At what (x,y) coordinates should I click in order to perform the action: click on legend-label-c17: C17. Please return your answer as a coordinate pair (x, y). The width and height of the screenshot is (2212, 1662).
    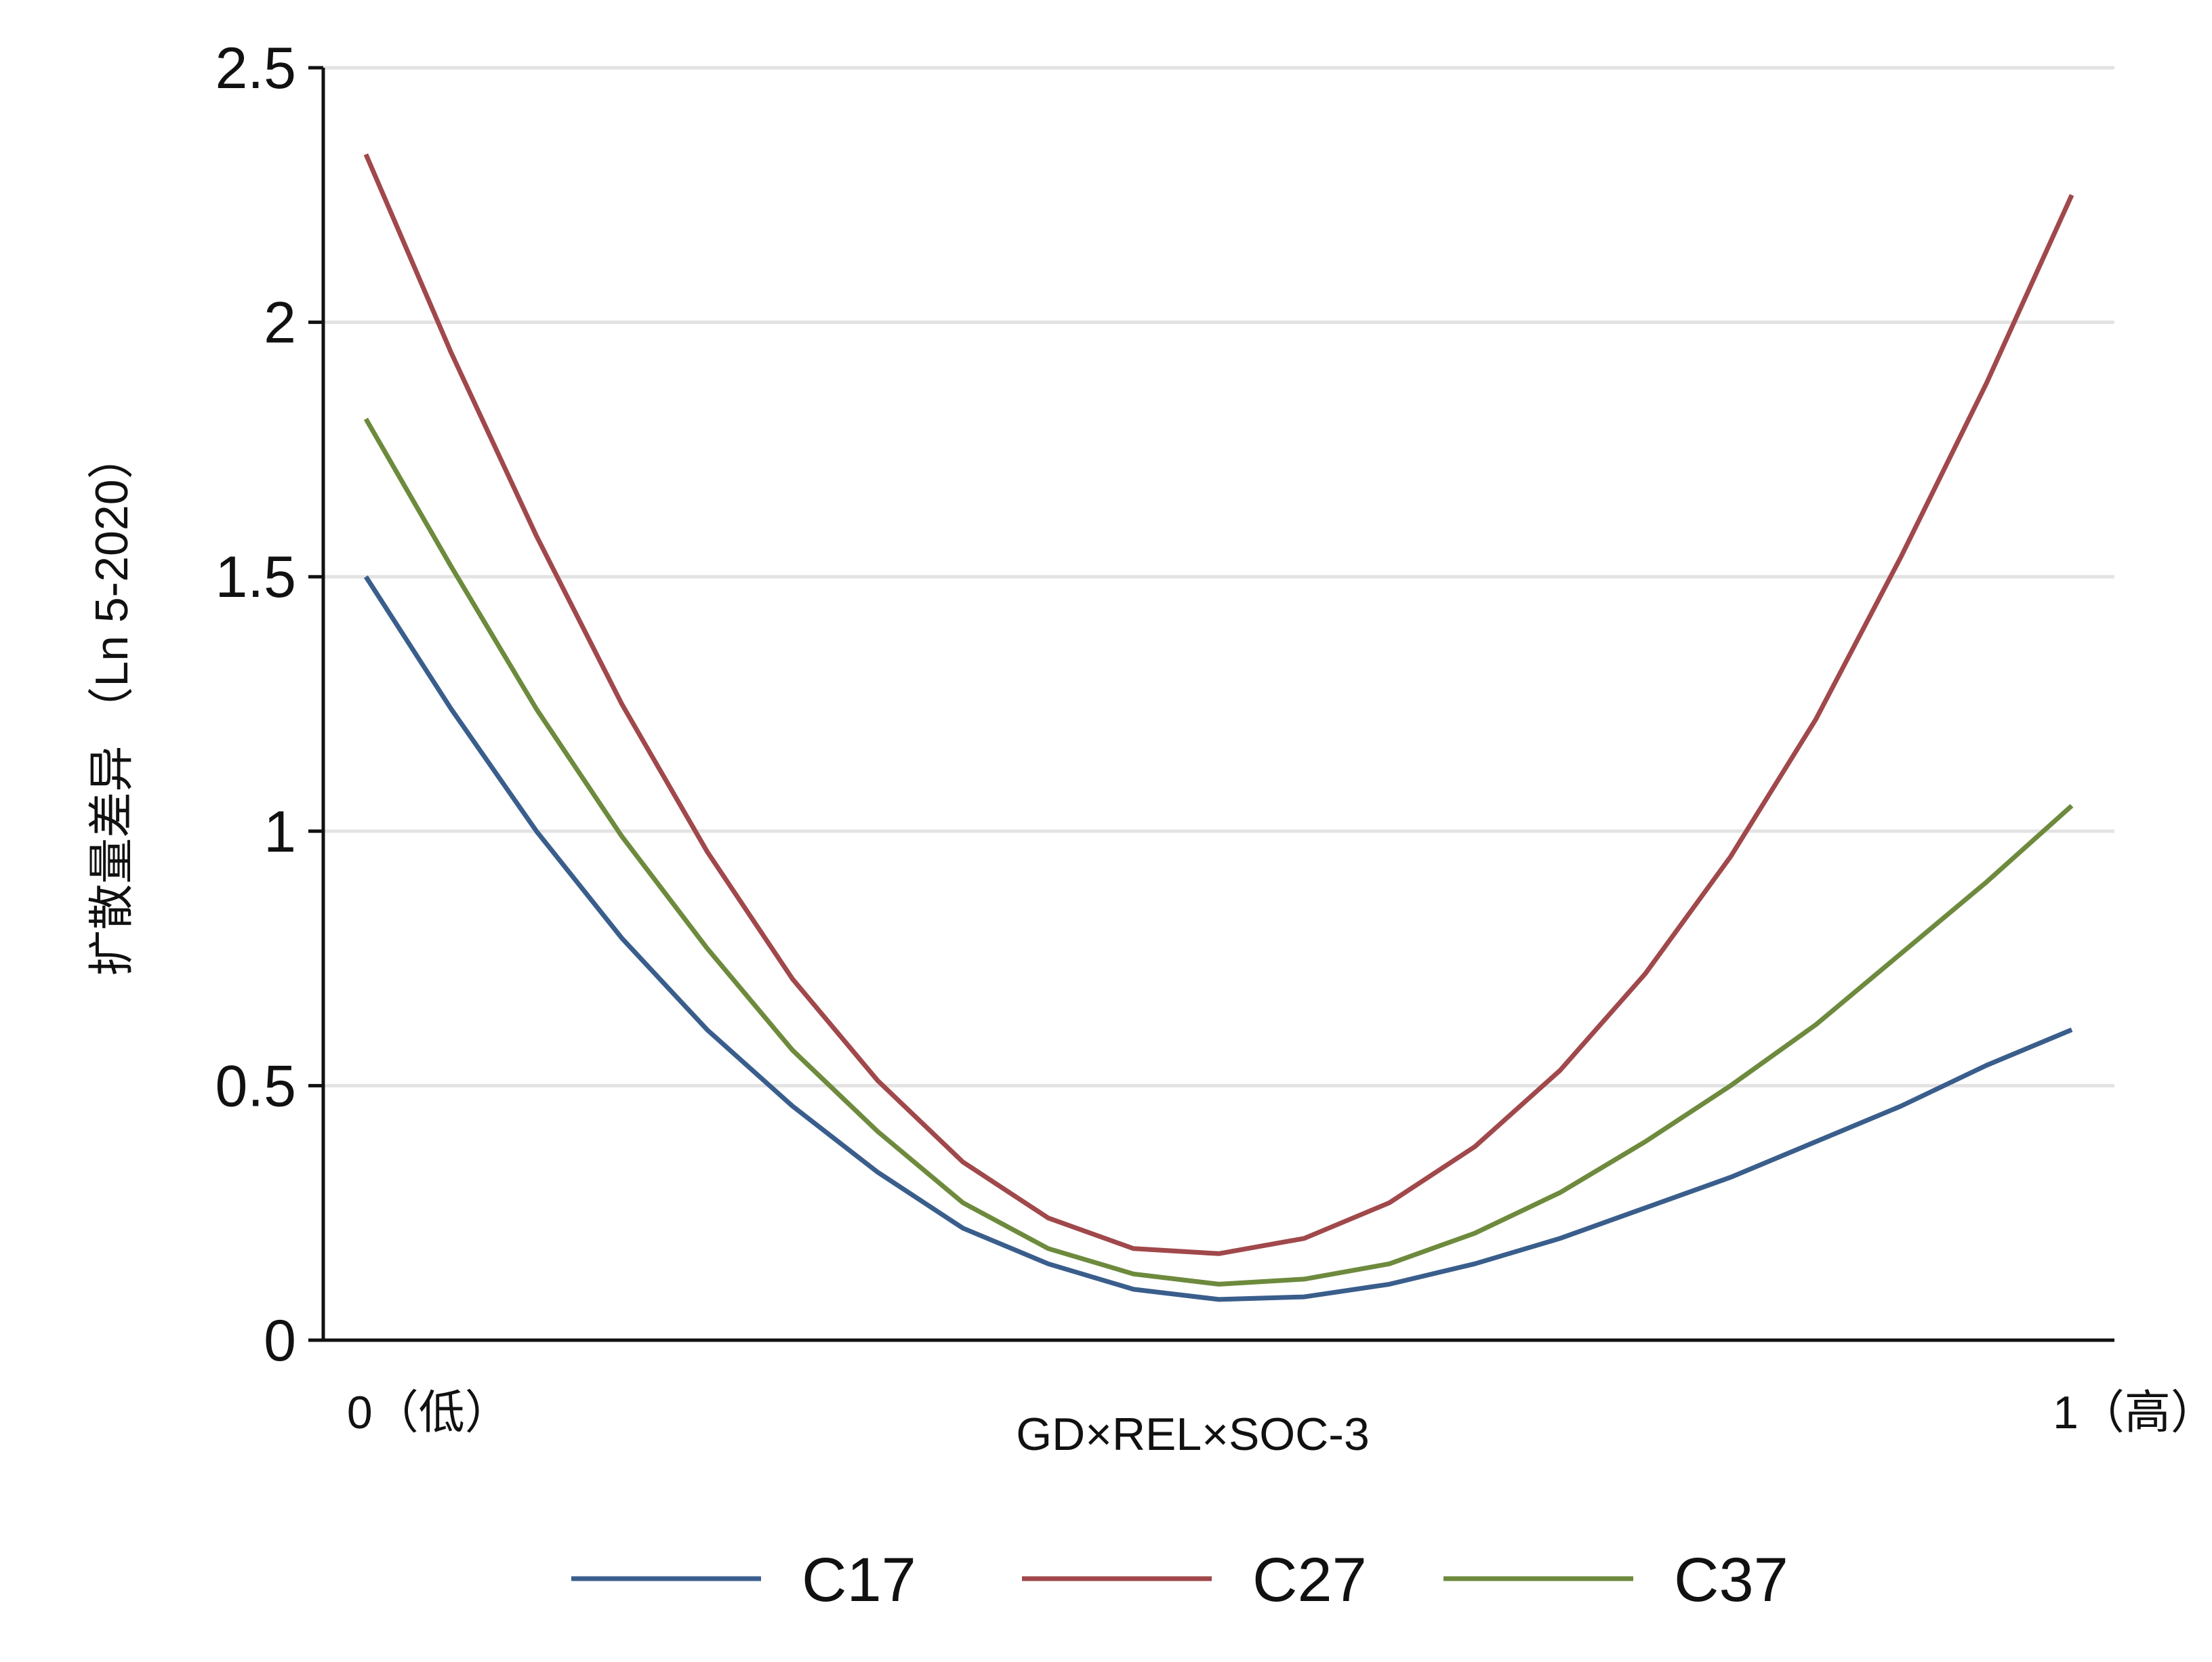
    Looking at the image, I should click on (859, 1580).